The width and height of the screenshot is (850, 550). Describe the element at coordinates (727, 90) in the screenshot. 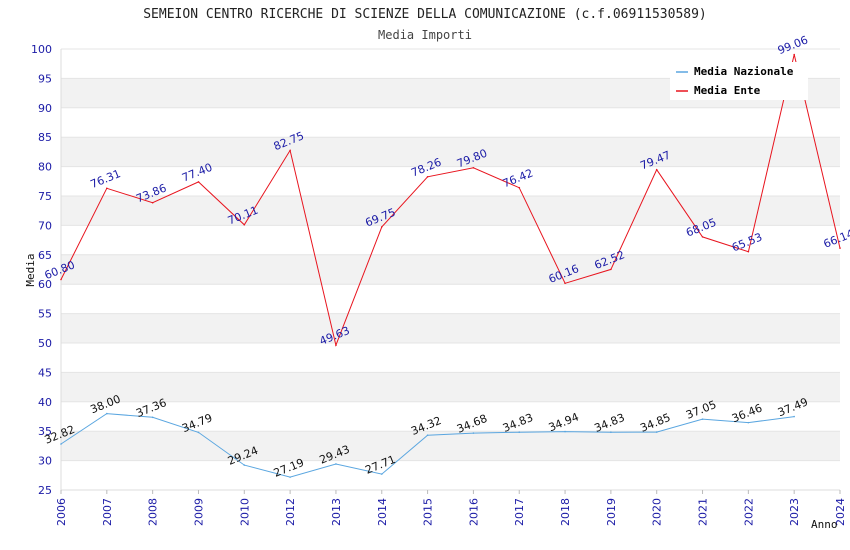

I see `legend-label-ente: Media Ente` at that location.